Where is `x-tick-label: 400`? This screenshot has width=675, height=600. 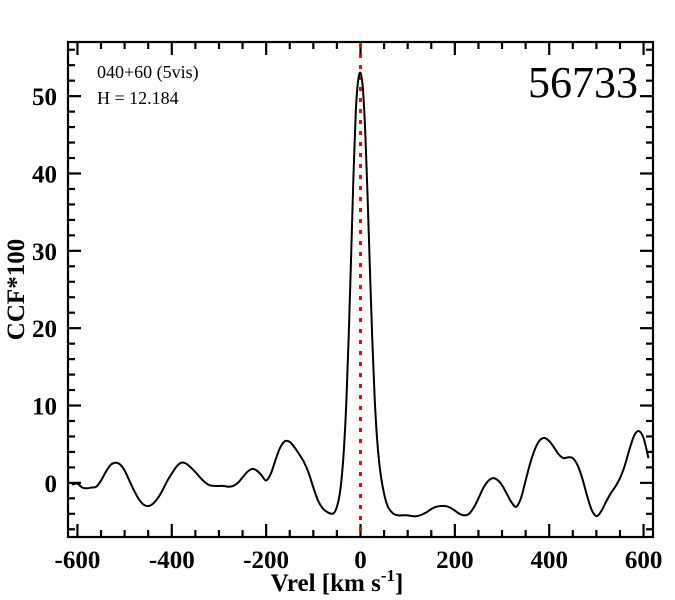 x-tick-label: 400 is located at coordinates (549, 560).